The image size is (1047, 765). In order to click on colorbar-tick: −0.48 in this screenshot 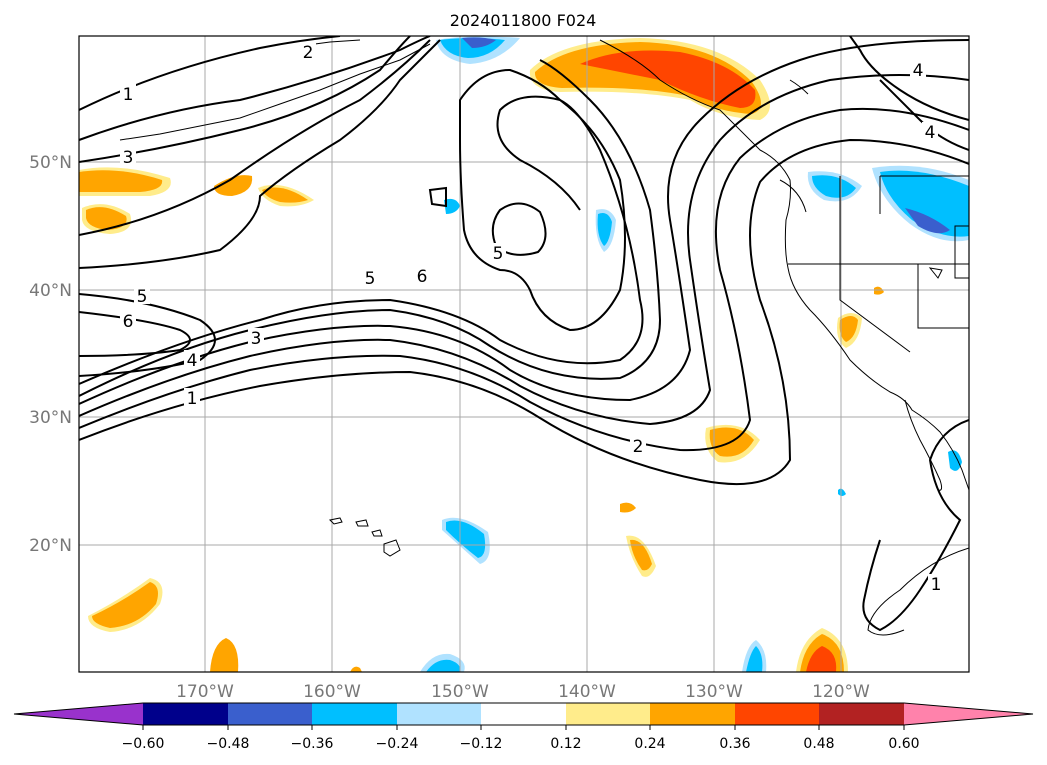, I will do `click(228, 744)`.